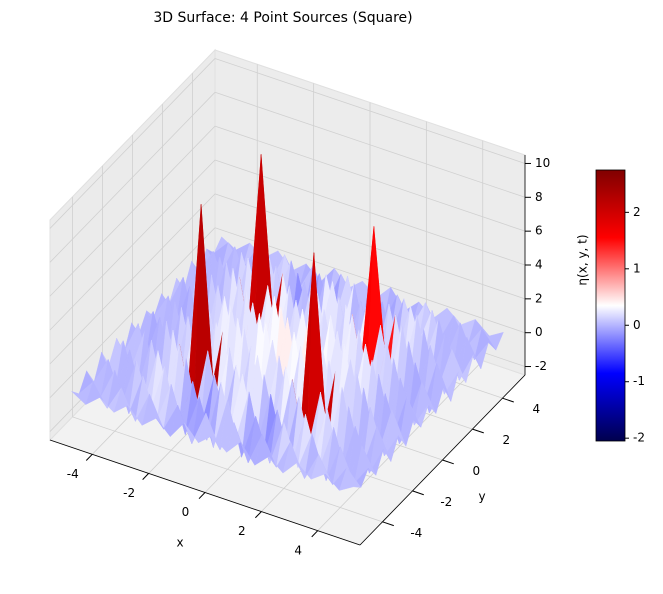 The width and height of the screenshot is (663, 594). Describe the element at coordinates (73, 474) in the screenshot. I see `x-tick-label: -4` at that location.